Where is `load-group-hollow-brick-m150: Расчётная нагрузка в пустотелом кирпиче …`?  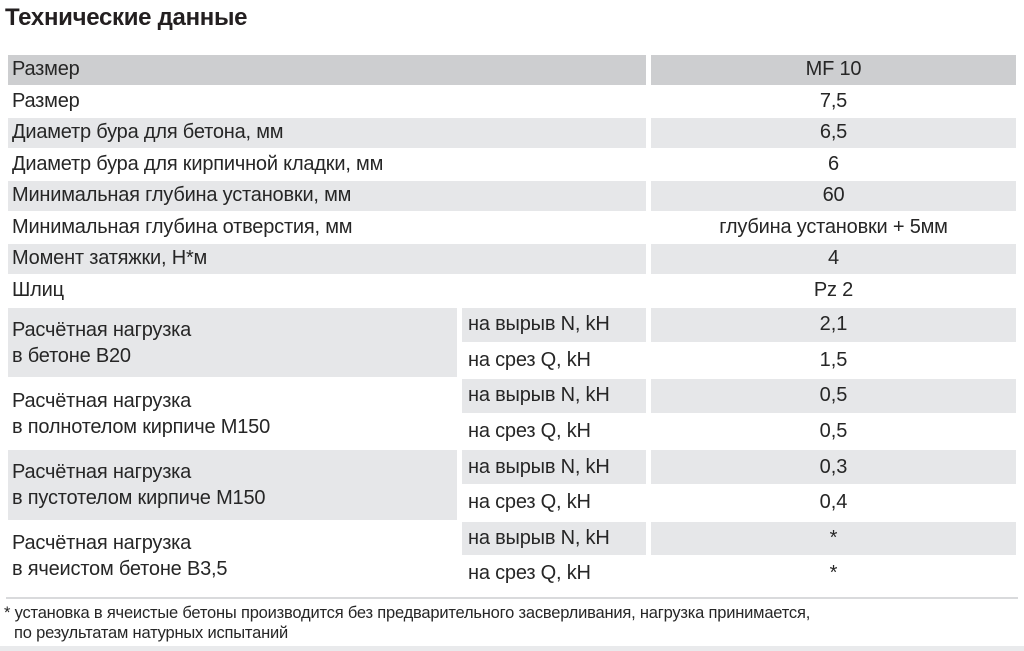
load-group-hollow-brick-m150: Расчётная нагрузка в пустотелом кирпиче … is located at coordinates (512, 485).